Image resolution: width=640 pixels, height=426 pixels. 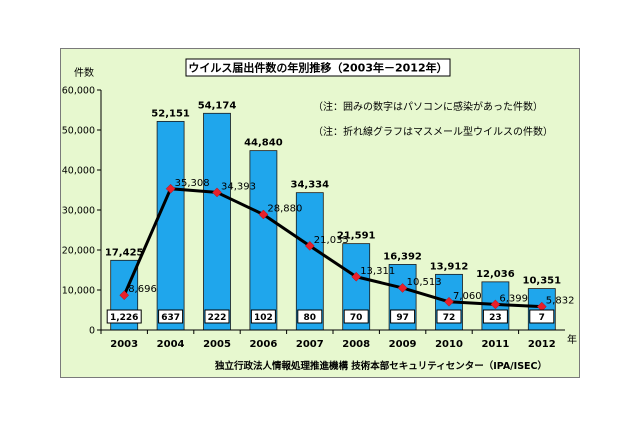 What do you see at coordinates (513, 298) in the screenshot?
I see `line-value-label: 6,399` at bounding box center [513, 298].